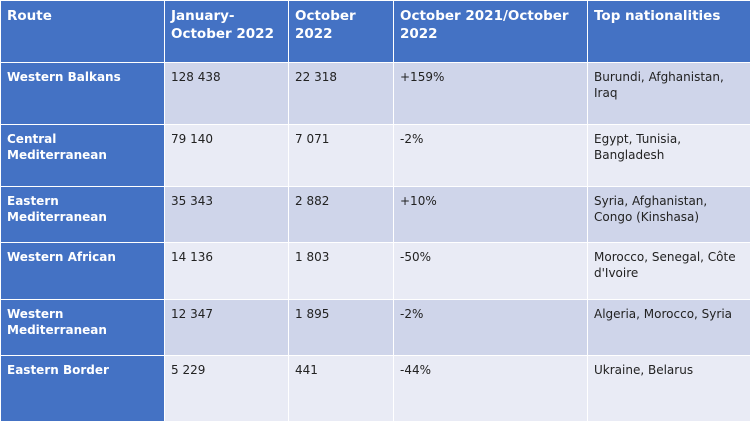 This screenshot has width=750, height=422. Describe the element at coordinates (83, 328) in the screenshot. I see `route-cell: Western Mediterranean` at that location.